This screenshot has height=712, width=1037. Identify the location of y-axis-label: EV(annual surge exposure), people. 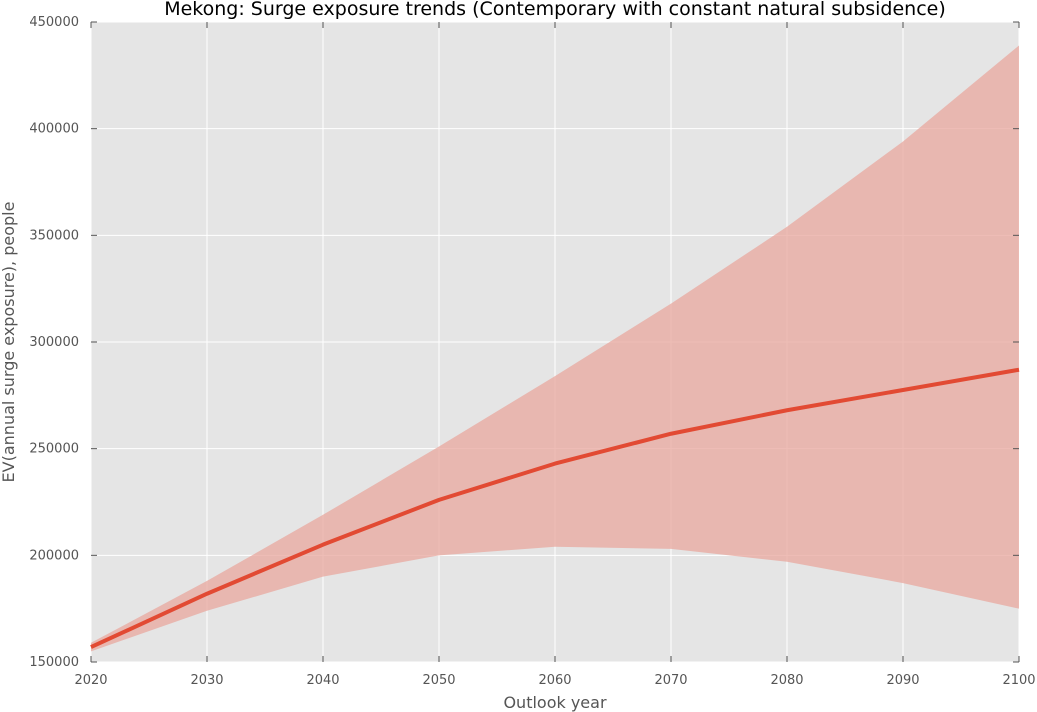
(9, 342).